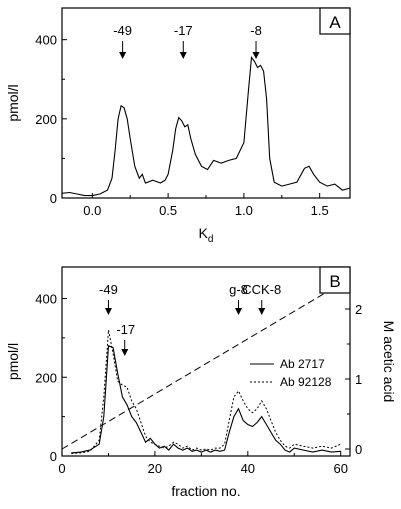  What do you see at coordinates (320, 210) in the screenshot?
I see `x-tick-label: 1.5` at bounding box center [320, 210].